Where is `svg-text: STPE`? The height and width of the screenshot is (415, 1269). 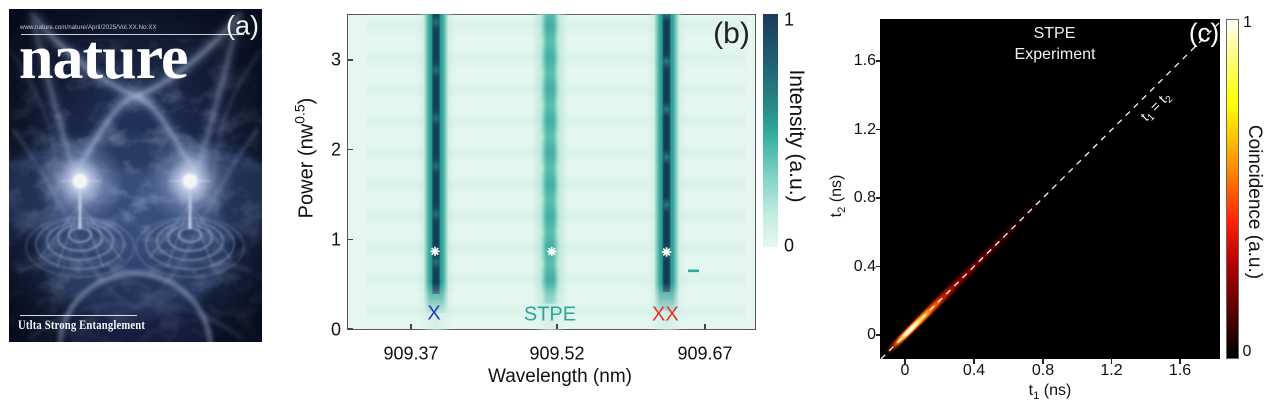
svg-text: STPE is located at coordinates (1055, 33).